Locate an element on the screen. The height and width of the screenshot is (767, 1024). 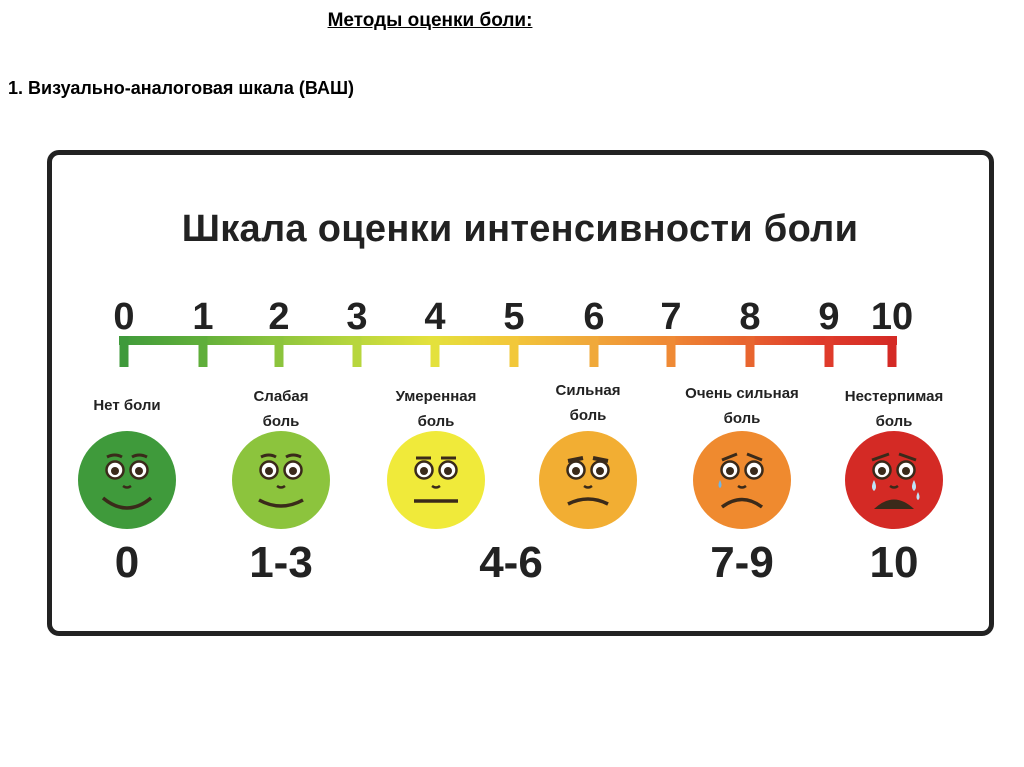
range-label: 7-9 is located at coordinates (742, 562).